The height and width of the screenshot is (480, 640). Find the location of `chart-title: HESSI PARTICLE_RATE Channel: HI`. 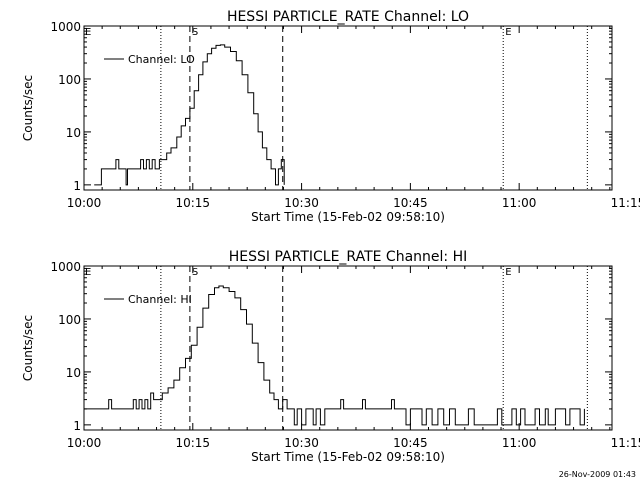

chart-title: HESSI PARTICLE_RATE Channel: HI is located at coordinates (348, 257).